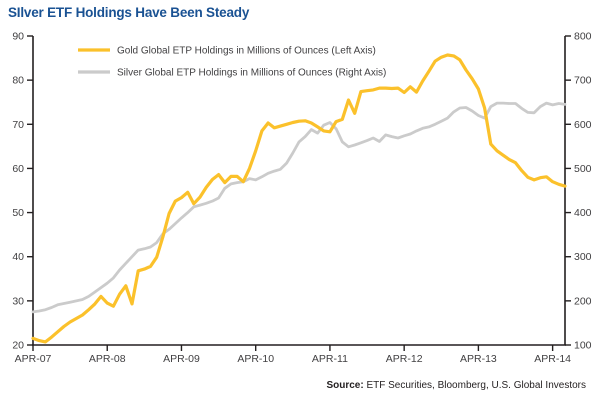 This screenshot has width=600, height=400. Describe the element at coordinates (18, 346) in the screenshot. I see `left-tick-label: 20` at that location.